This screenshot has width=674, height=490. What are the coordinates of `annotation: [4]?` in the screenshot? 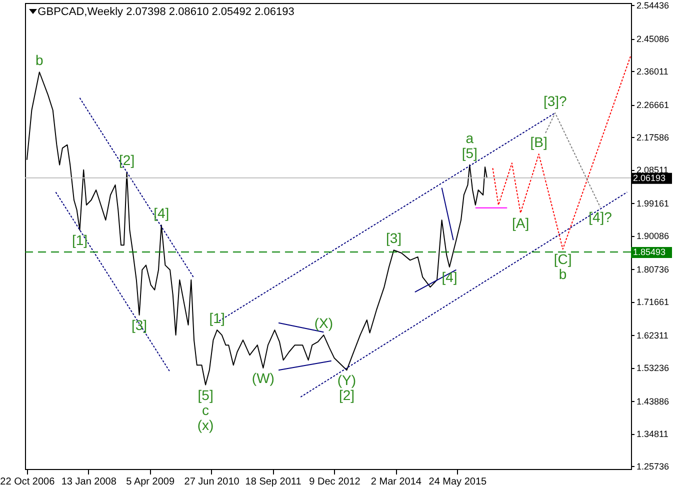 It's located at (600, 217).